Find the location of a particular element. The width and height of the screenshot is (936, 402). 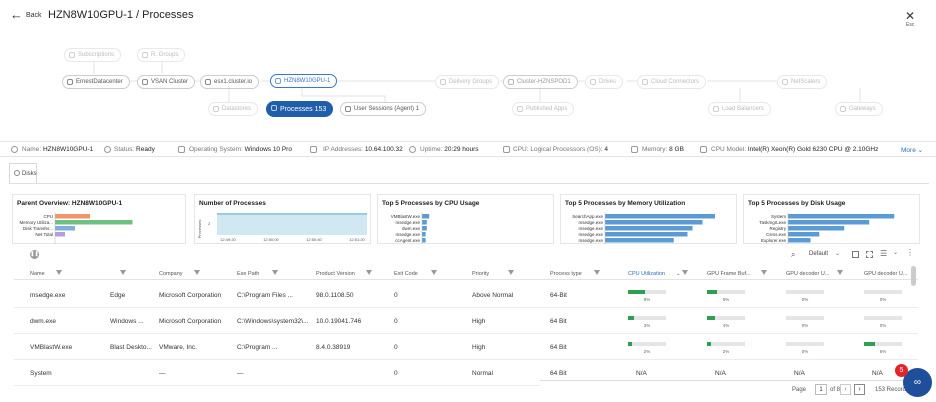

node-processes: Processes 153 is located at coordinates (300, 109).